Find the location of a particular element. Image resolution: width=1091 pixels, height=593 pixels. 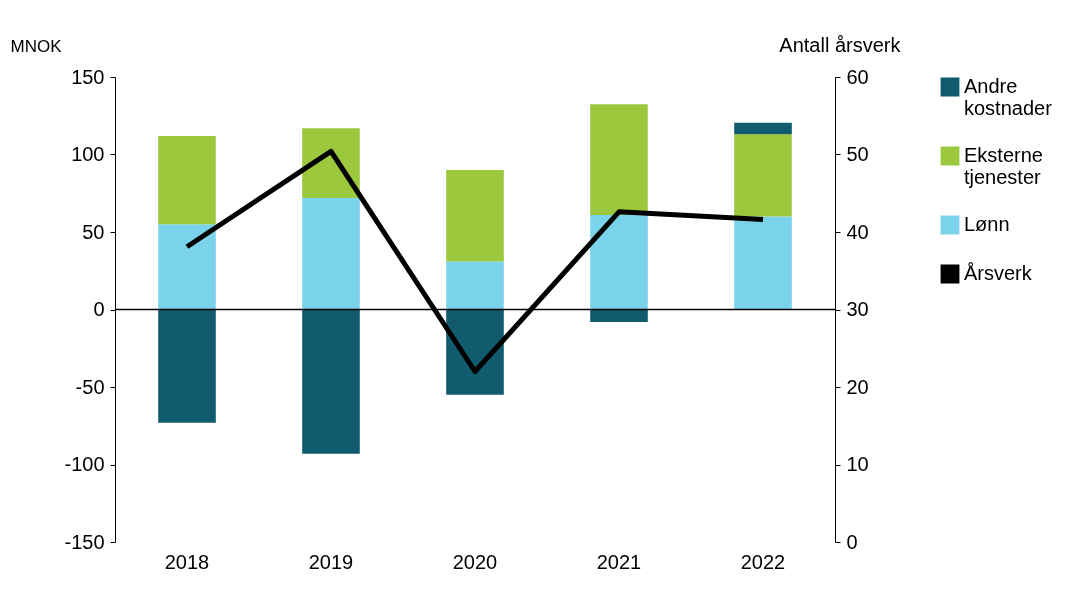

x-tick-label: 2020 is located at coordinates (475, 561).